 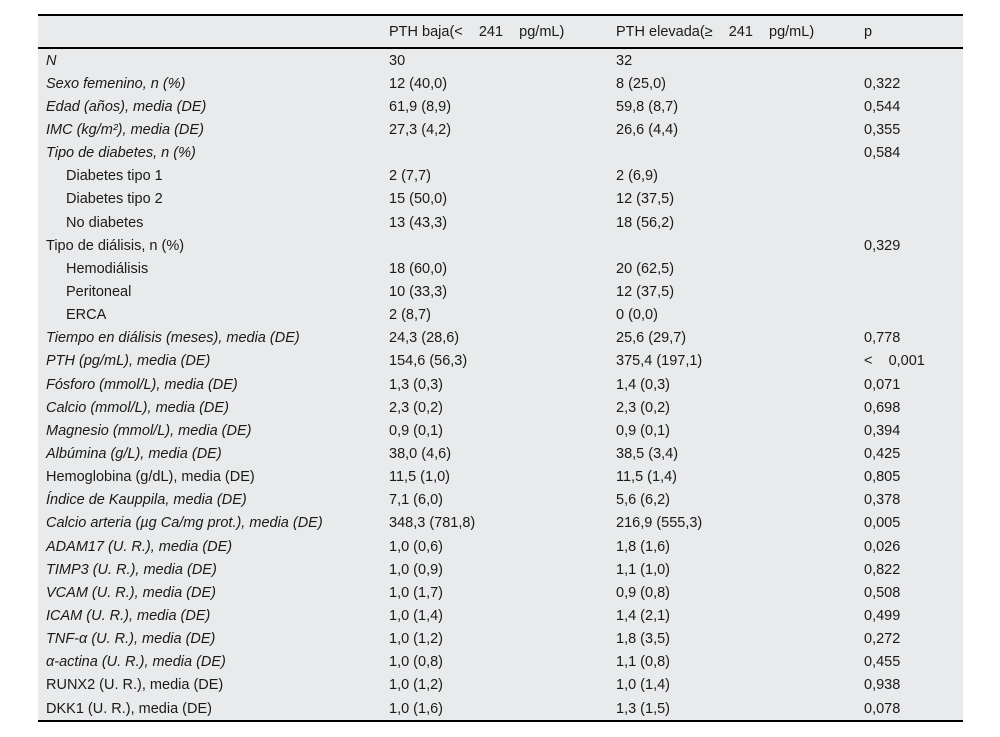 What do you see at coordinates (882, 615) in the screenshot?
I see `value-p: 0,499` at bounding box center [882, 615].